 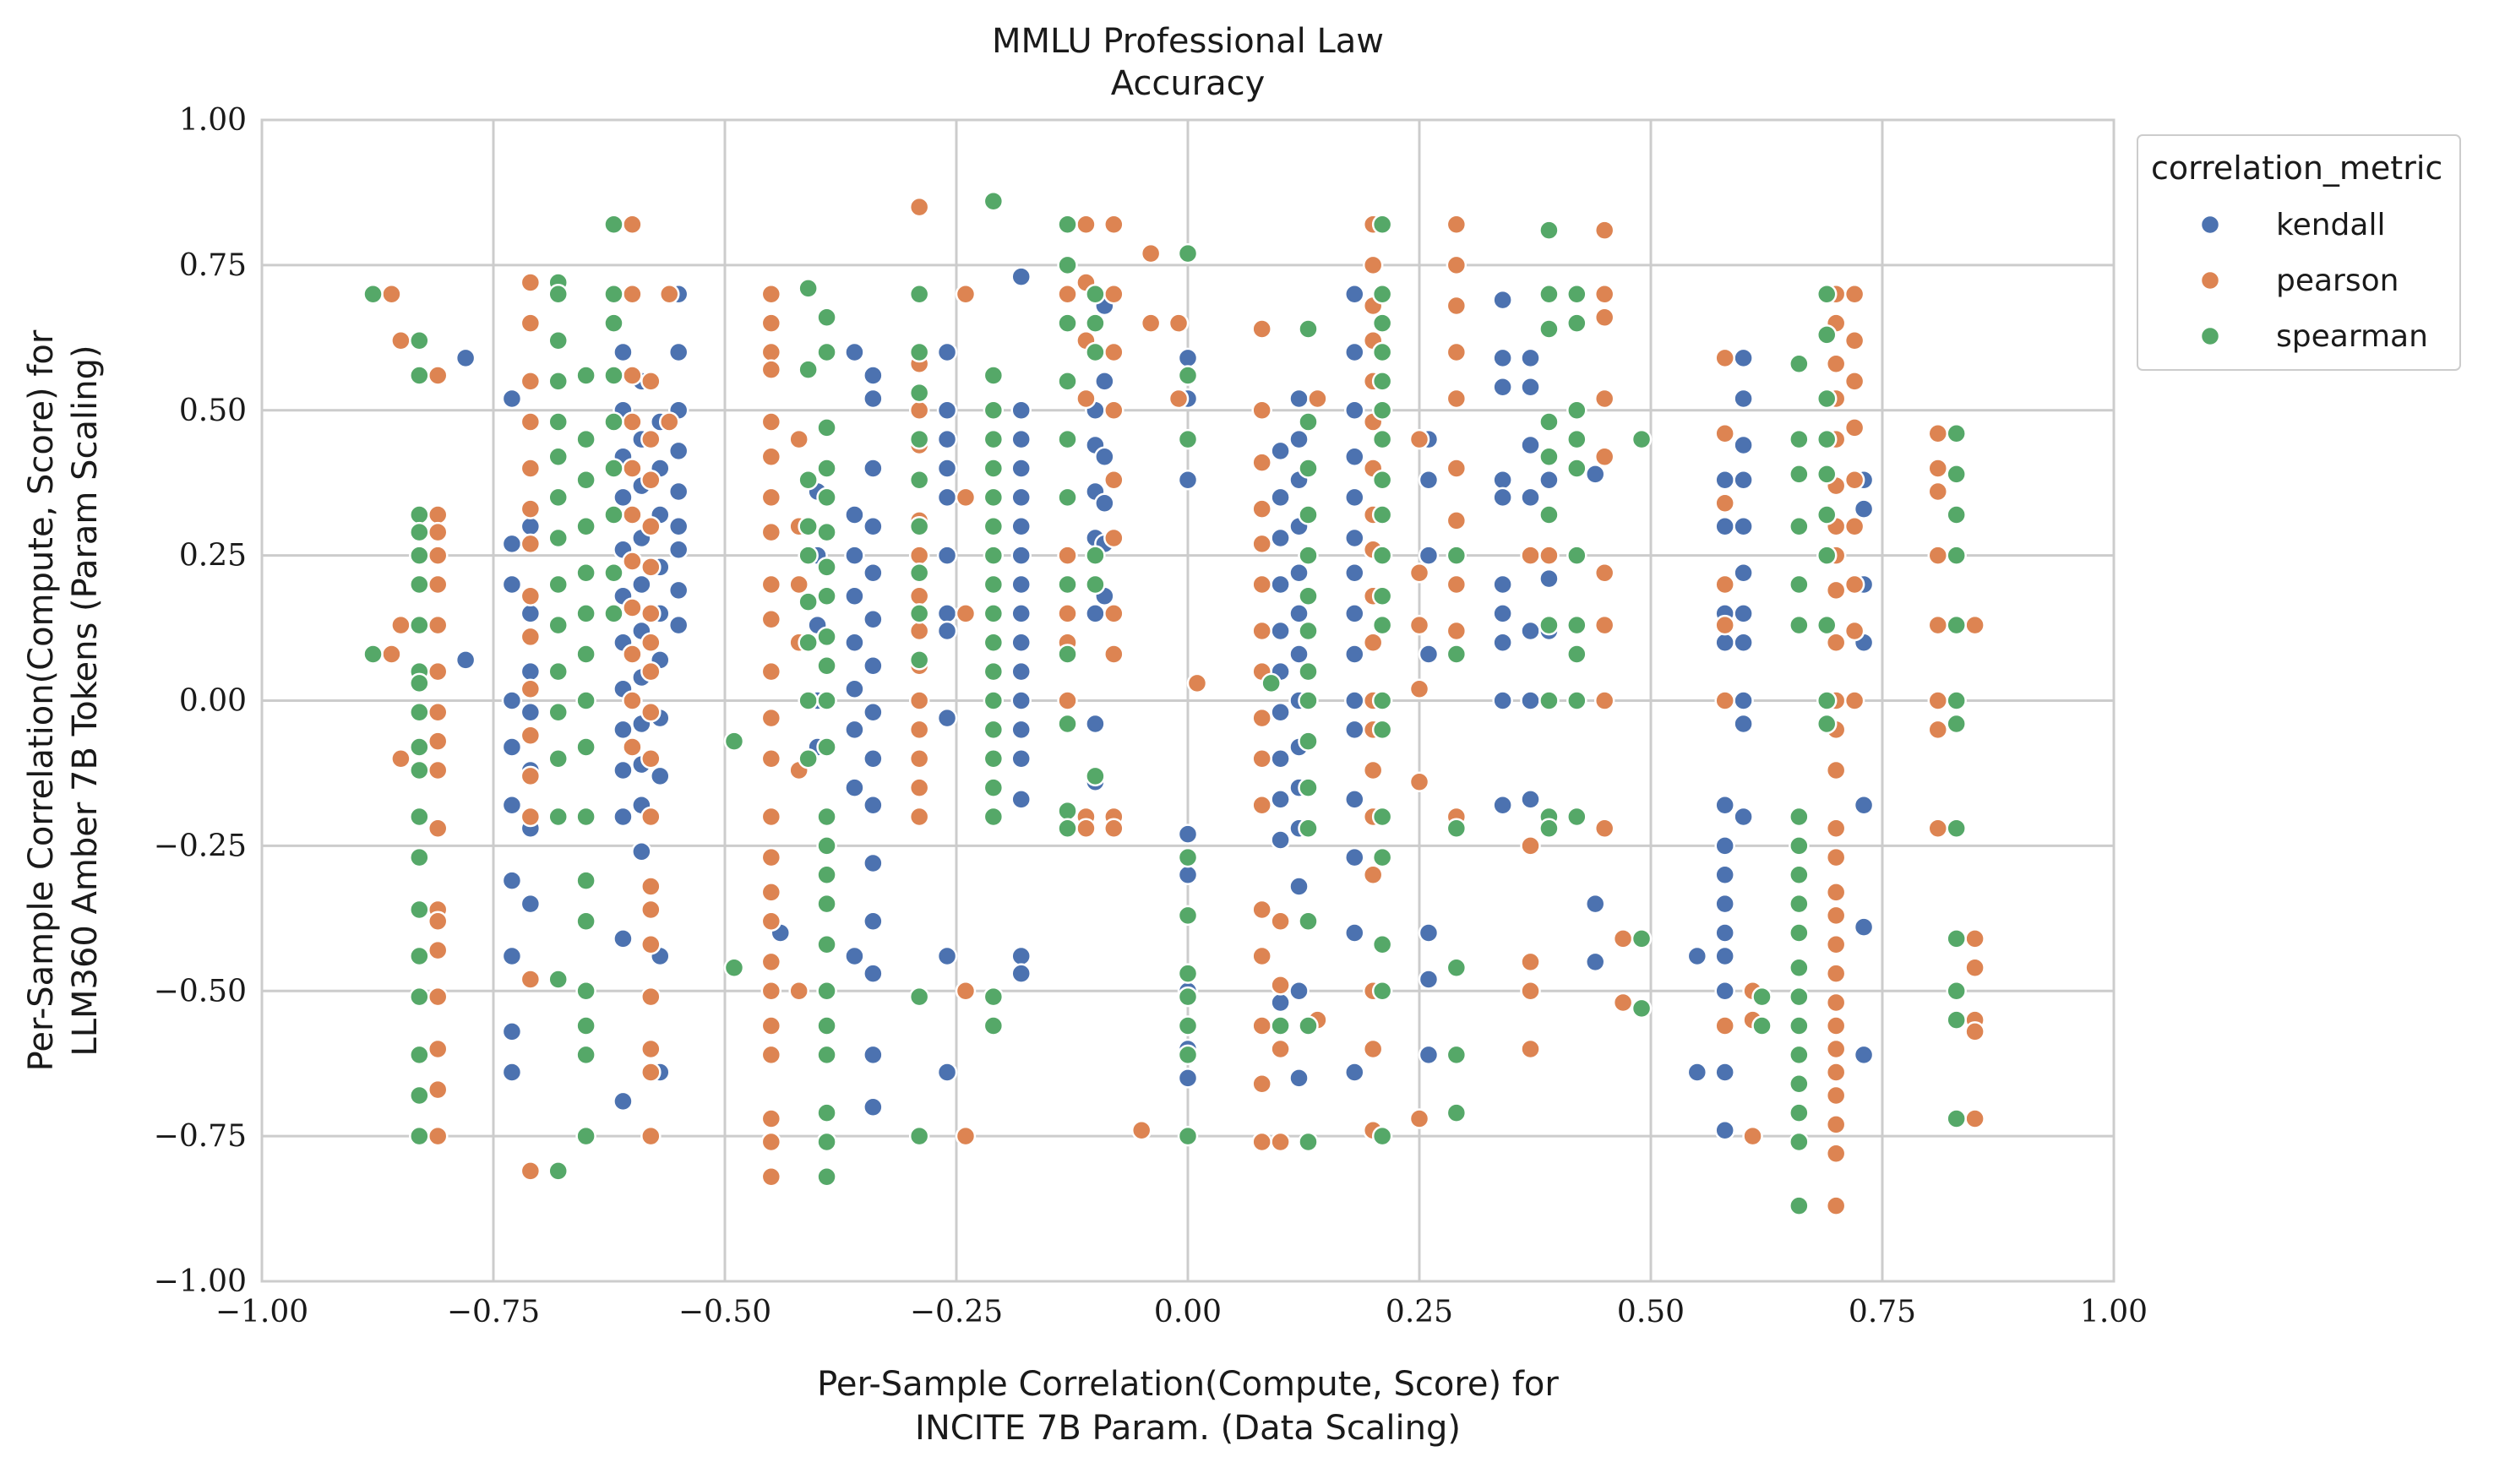 I want to click on legend-box, so click(x=2299, y=252).